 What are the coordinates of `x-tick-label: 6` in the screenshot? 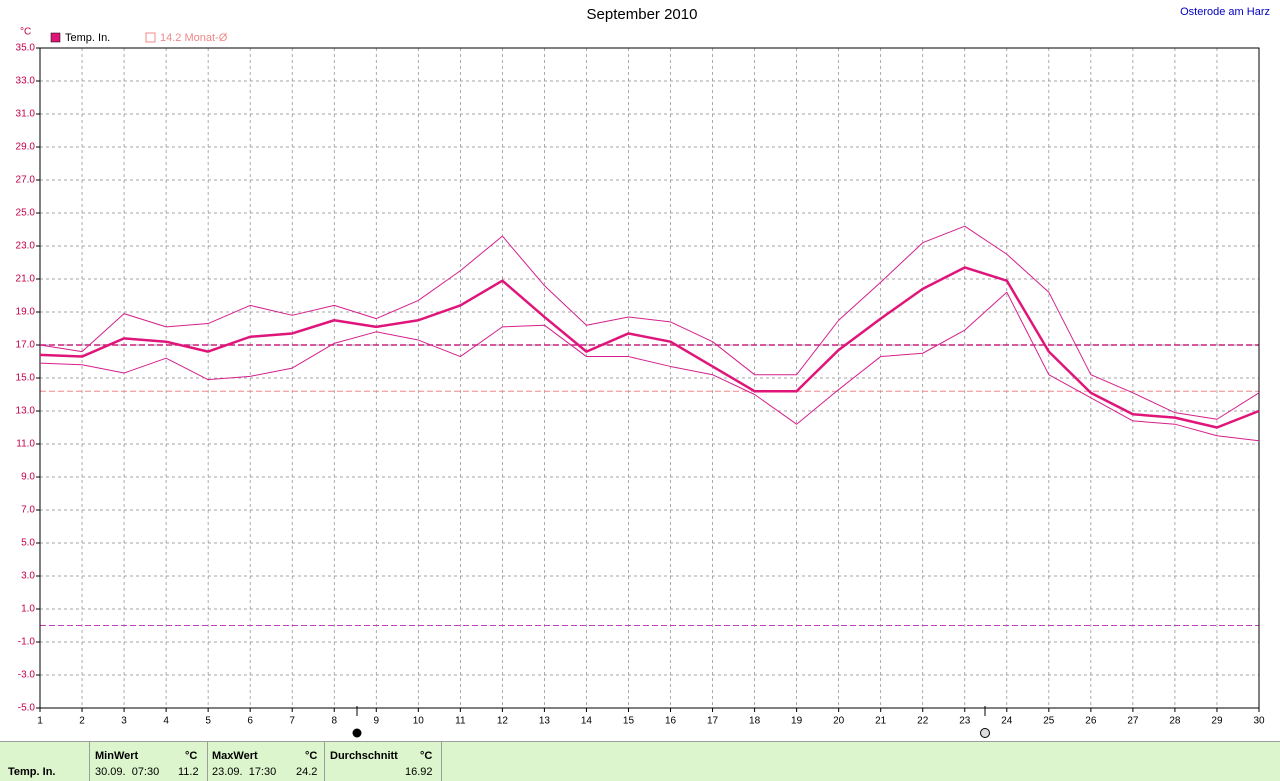 It's located at (250, 721).